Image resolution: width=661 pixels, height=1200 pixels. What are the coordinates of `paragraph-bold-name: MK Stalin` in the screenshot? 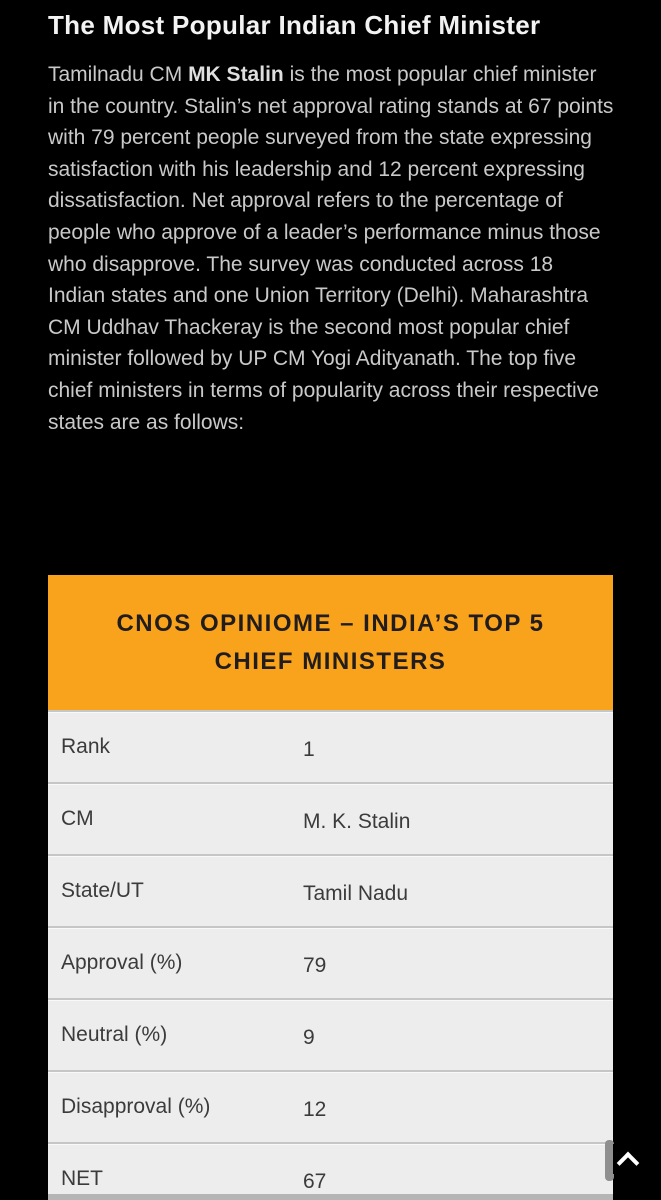 It's located at (236, 74).